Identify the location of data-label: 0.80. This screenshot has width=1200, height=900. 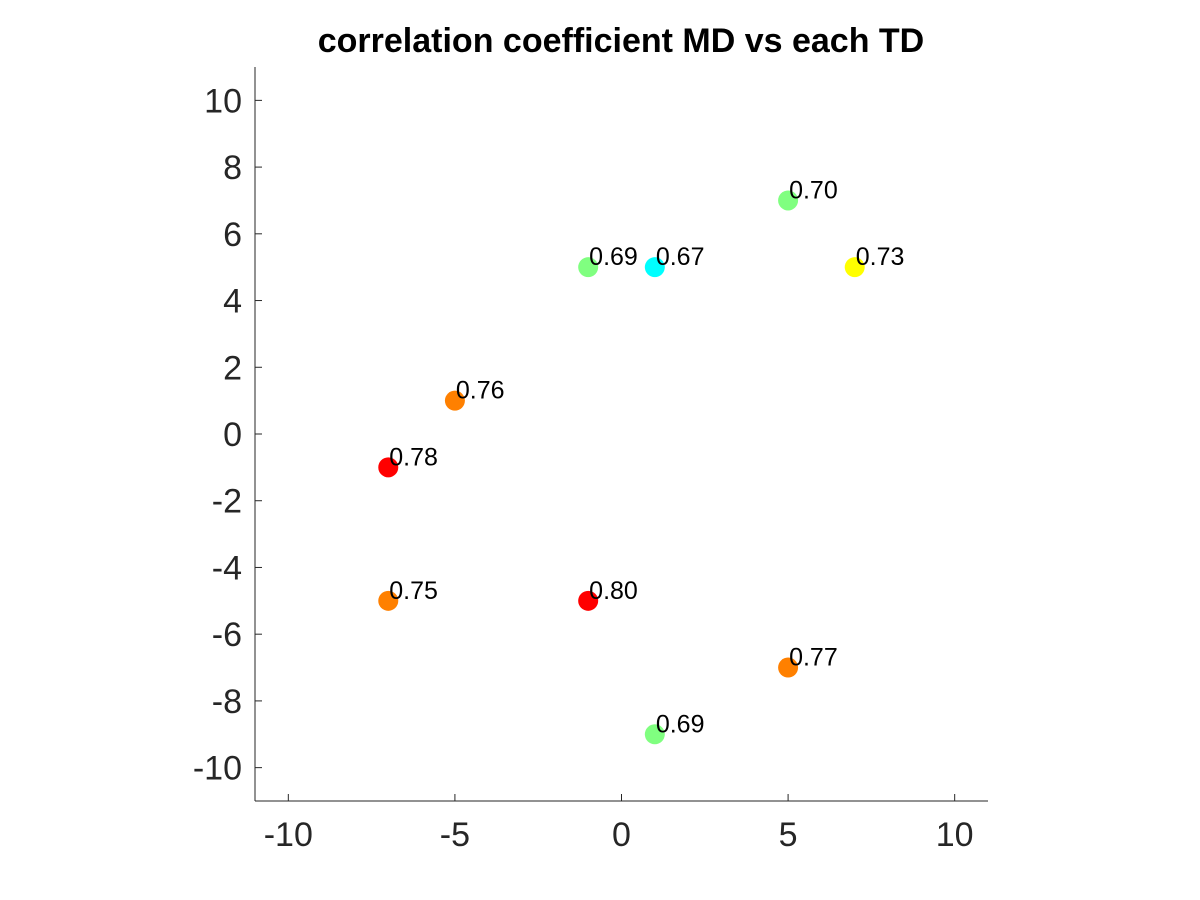
(613, 591).